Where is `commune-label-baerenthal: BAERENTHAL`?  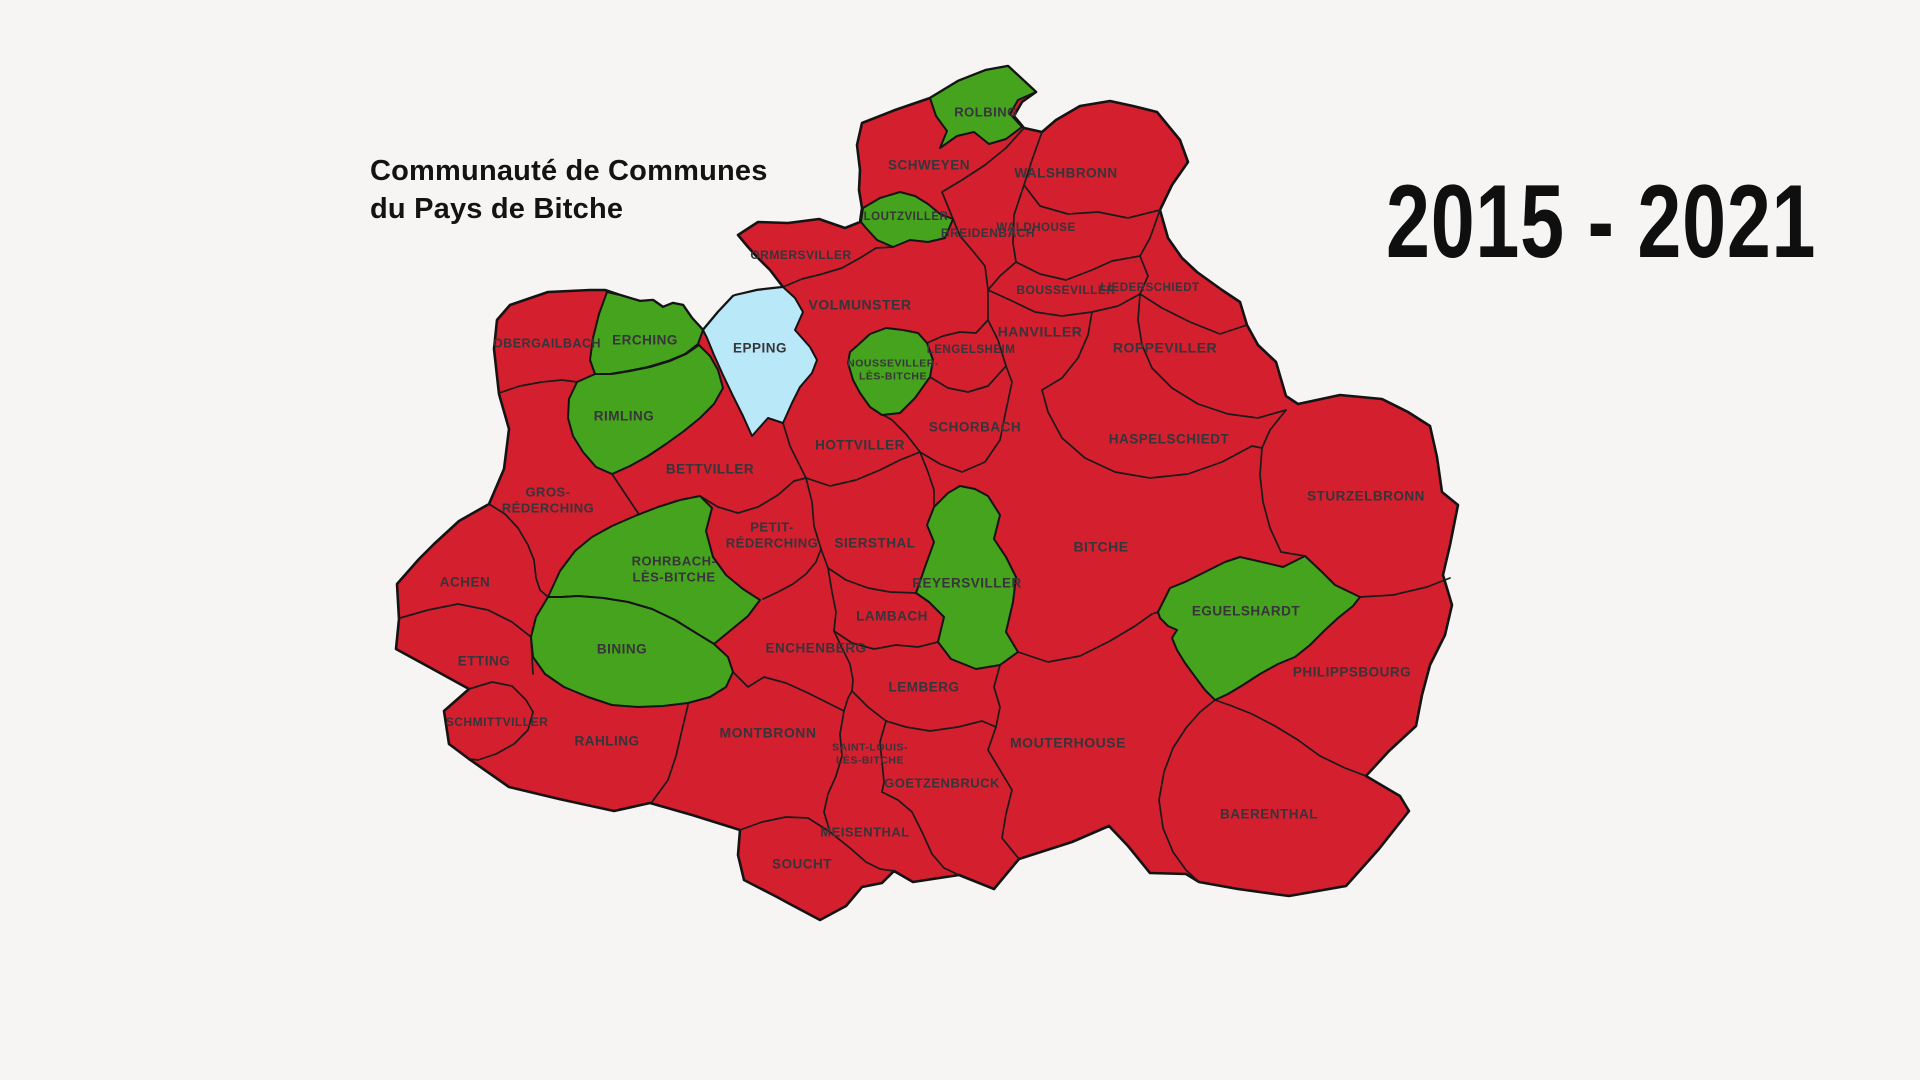 commune-label-baerenthal: BAERENTHAL is located at coordinates (1269, 814).